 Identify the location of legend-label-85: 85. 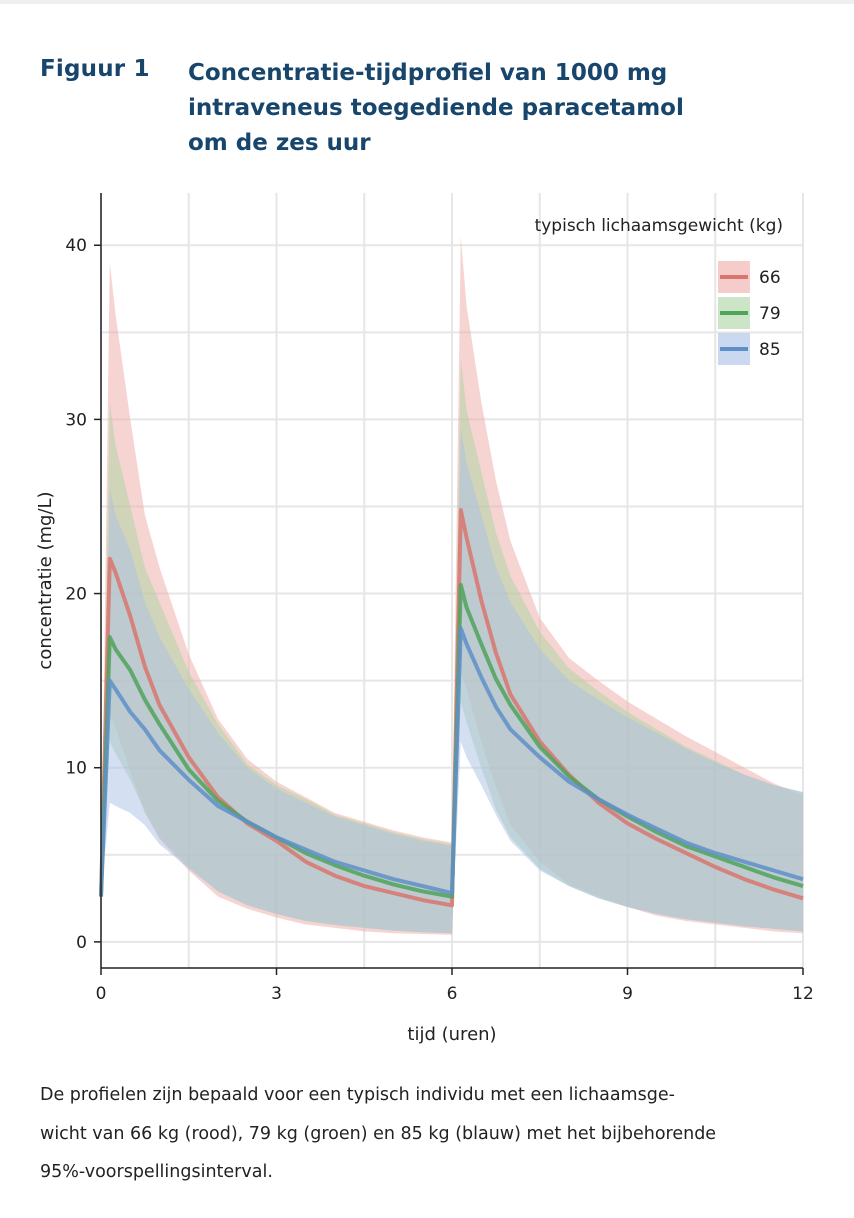
(770, 350).